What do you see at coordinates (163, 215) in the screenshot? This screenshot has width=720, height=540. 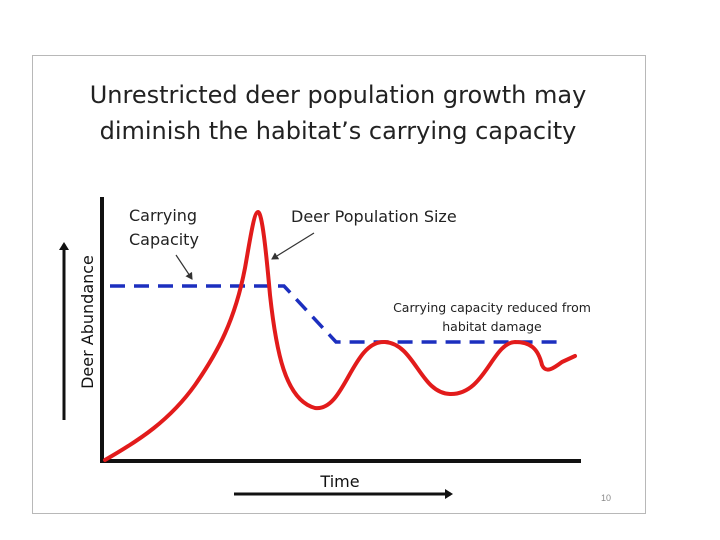 I see `carrying-capacity-annotation-line-1: Carrying` at bounding box center [163, 215].